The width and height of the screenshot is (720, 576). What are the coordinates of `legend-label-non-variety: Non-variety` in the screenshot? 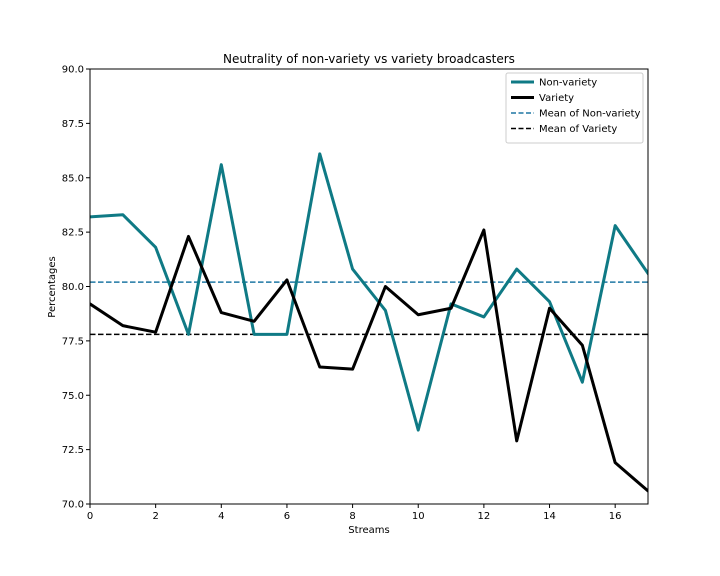 It's located at (568, 83).